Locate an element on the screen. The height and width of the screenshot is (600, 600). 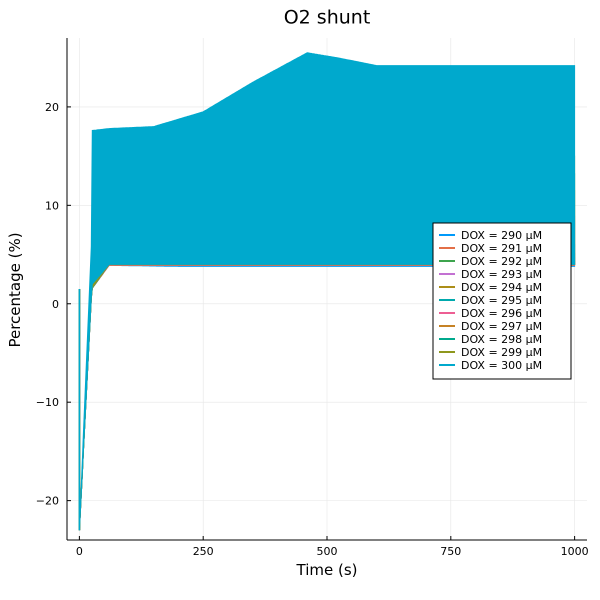
legend-label: DOX = 297 μM is located at coordinates (501, 326).